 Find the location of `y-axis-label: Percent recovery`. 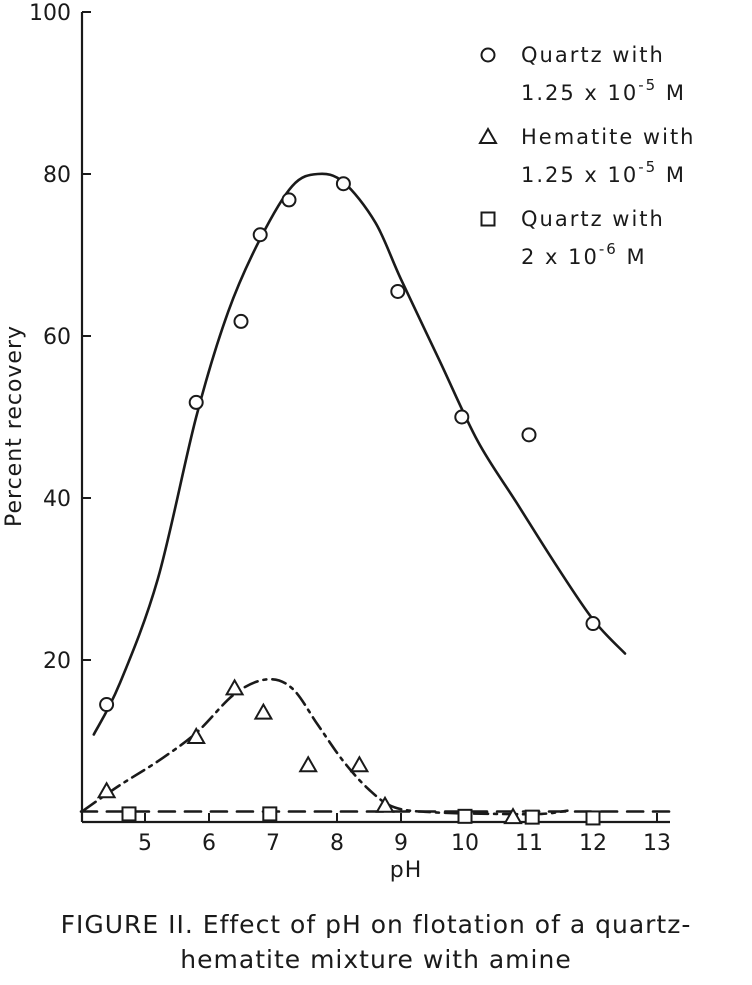

y-axis-label: Percent recovery is located at coordinates (14, 426).